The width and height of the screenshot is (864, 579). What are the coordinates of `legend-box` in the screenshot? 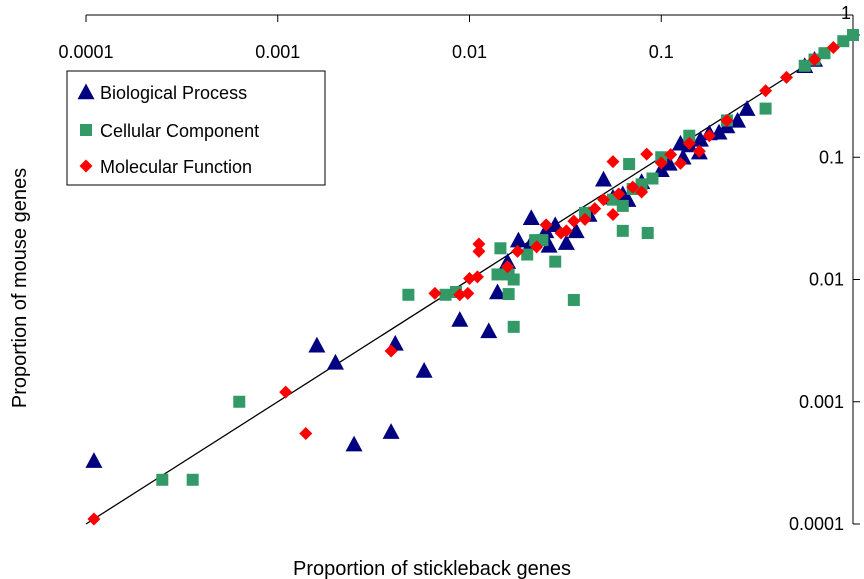 It's located at (196, 128).